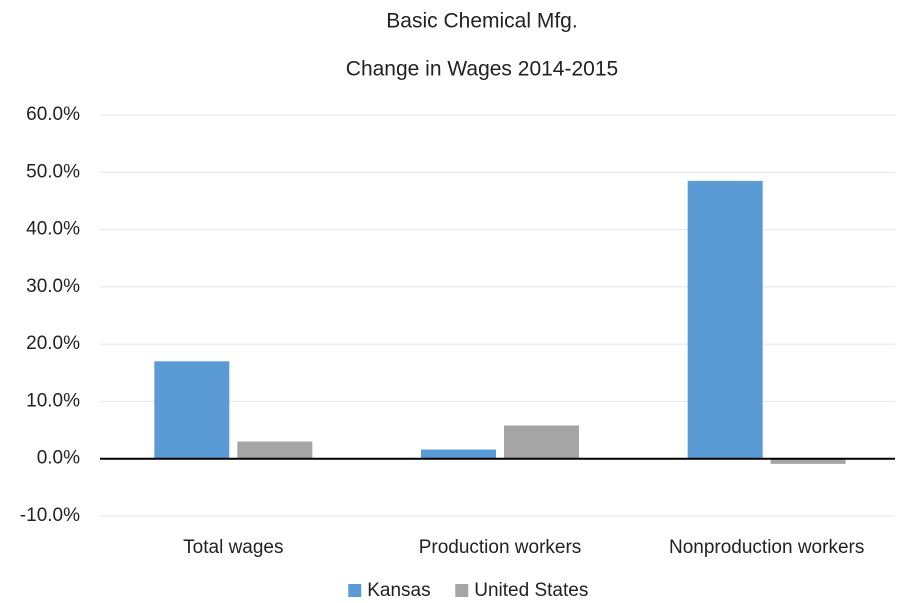  I want to click on y-tick-label: 50.0%, so click(53, 171).